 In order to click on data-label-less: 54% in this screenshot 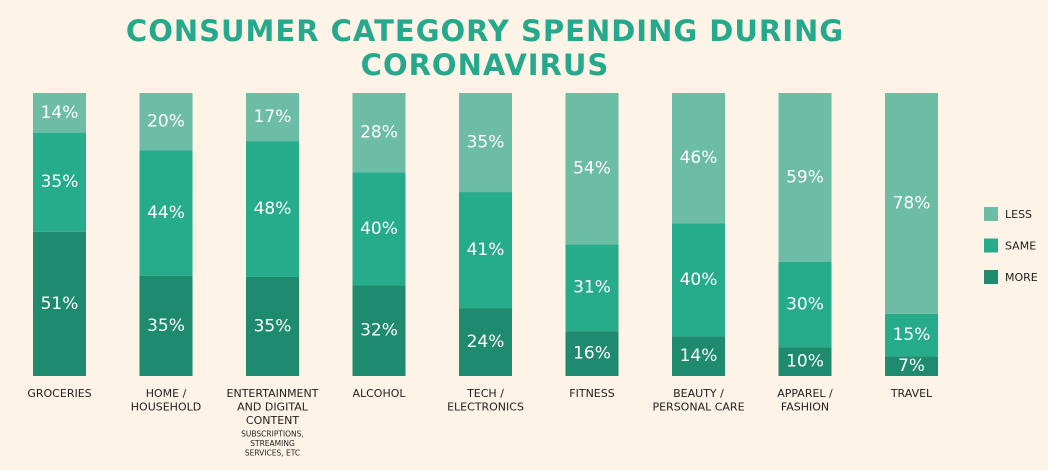, I will do `click(592, 169)`.